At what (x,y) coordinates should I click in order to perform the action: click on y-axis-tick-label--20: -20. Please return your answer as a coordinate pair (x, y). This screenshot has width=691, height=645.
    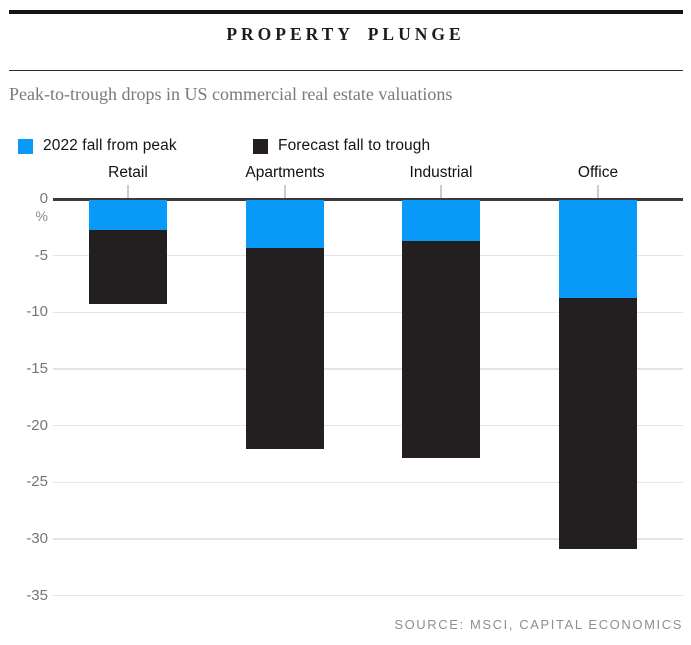
    Looking at the image, I should click on (37, 425).